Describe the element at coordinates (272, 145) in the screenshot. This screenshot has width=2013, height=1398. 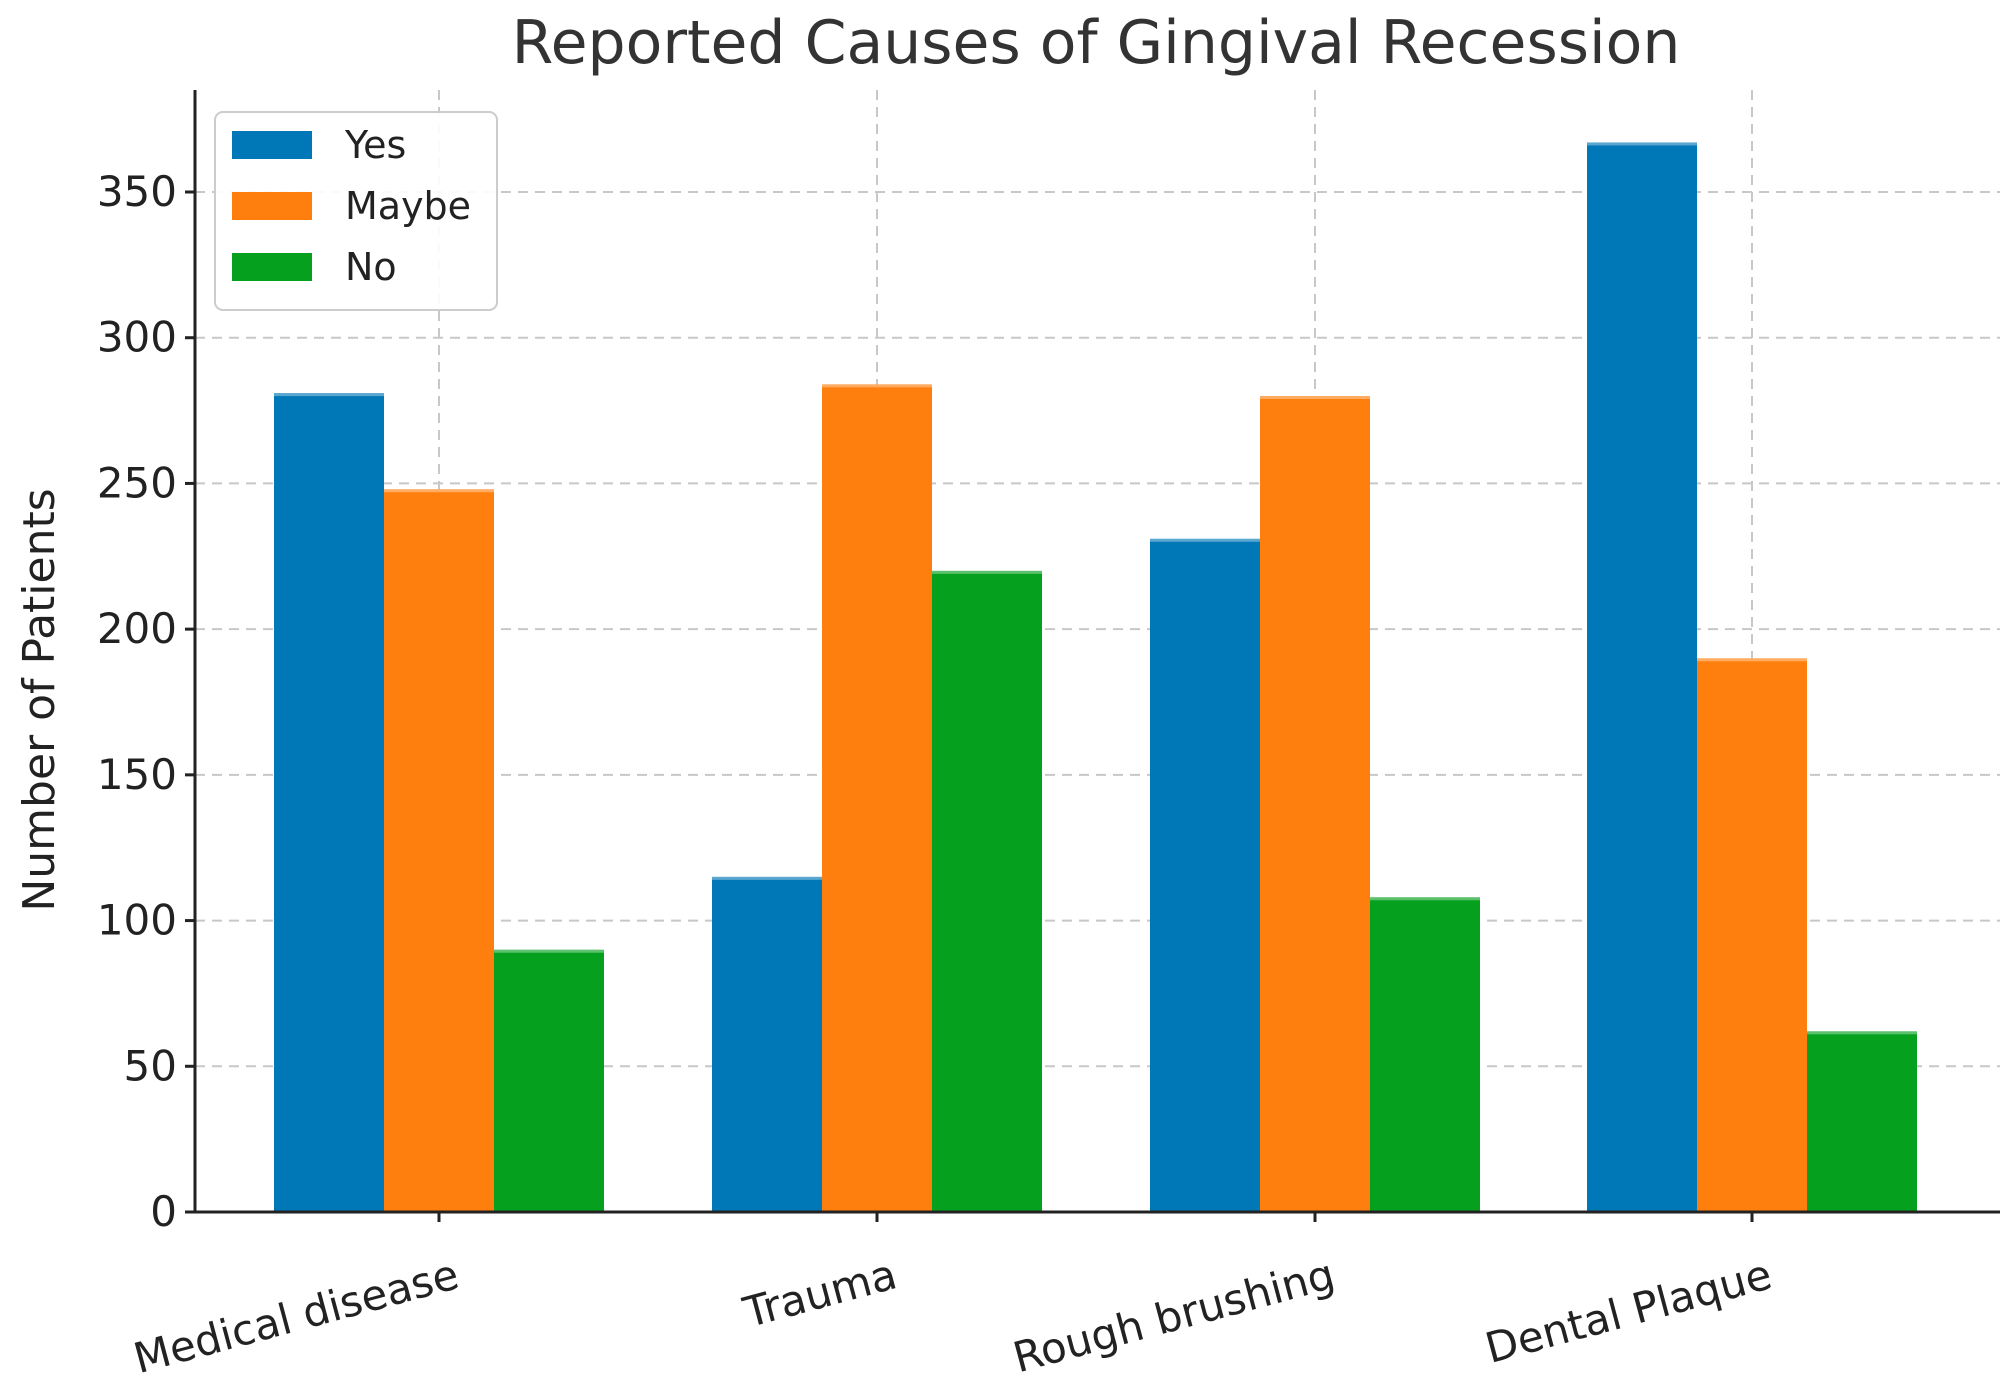
I see `legend-swatch-yes` at that location.